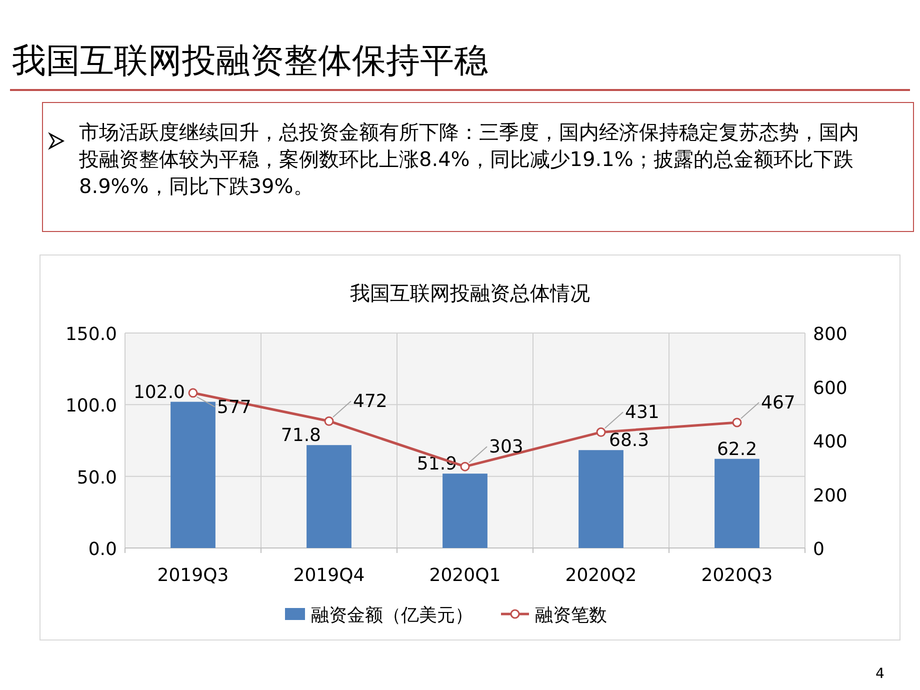 Image resolution: width=920 pixels, height=690 pixels. What do you see at coordinates (91, 406) in the screenshot?
I see `y-tick-label: 100.0` at bounding box center [91, 406].